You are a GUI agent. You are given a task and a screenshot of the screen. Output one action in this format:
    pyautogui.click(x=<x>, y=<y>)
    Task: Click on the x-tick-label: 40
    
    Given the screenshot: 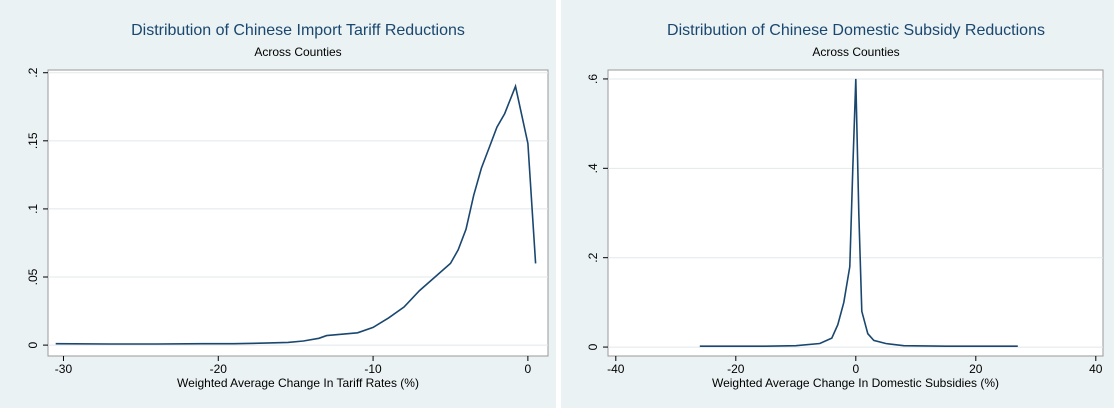 What is the action you would take?
    pyautogui.click(x=1096, y=369)
    